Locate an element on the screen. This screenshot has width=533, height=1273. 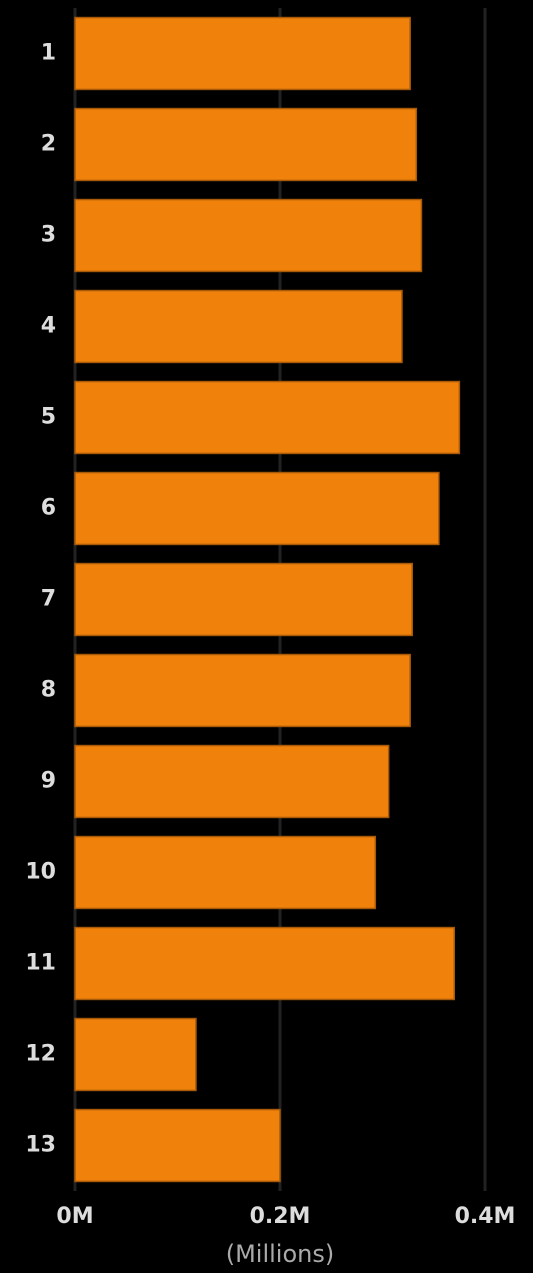
y-tick-label: 3 is located at coordinates (48, 235).